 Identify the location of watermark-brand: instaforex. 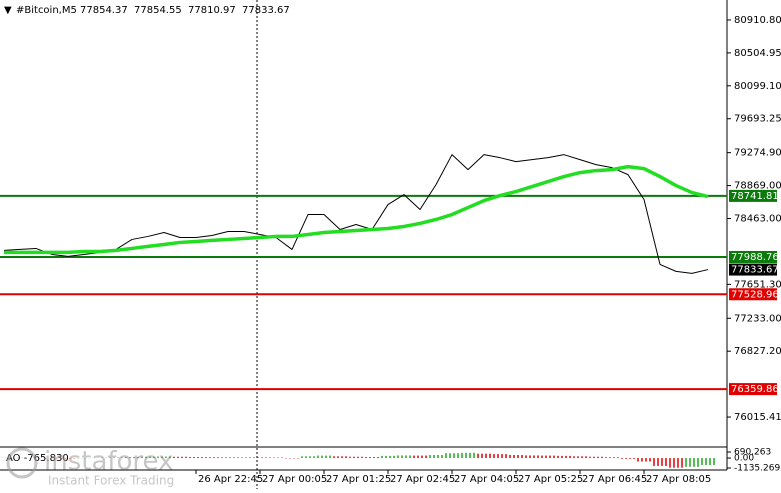
(108, 462).